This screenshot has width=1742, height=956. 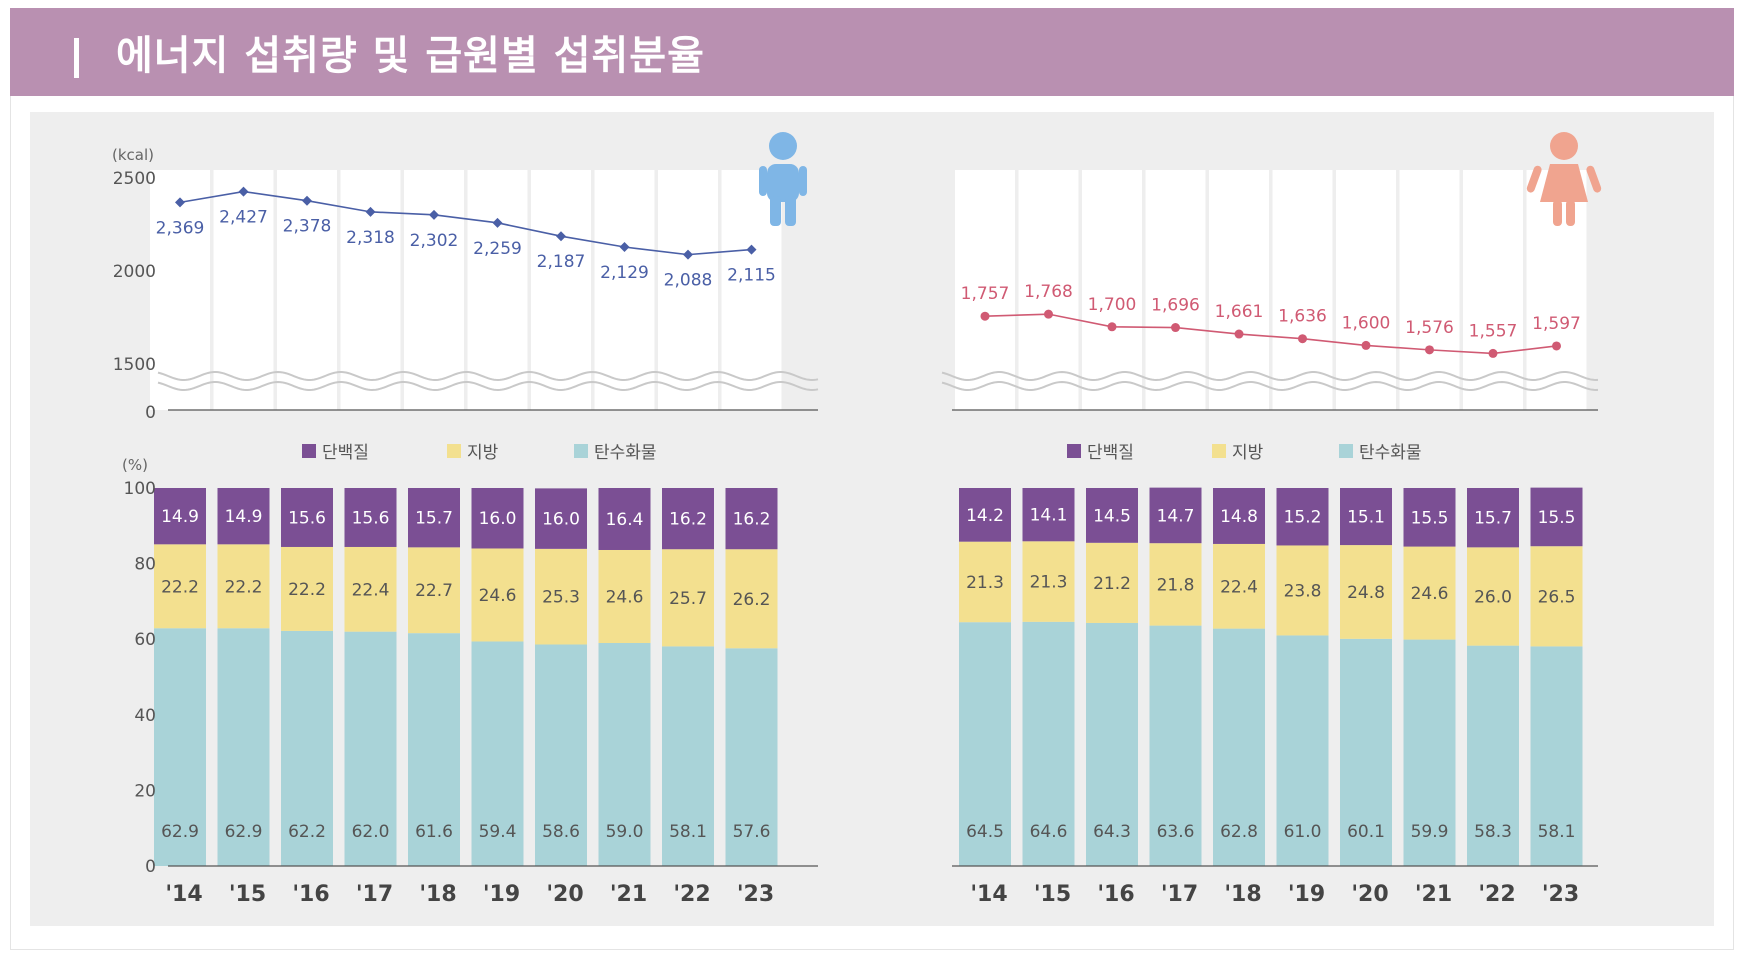 What do you see at coordinates (1110, 453) in the screenshot?
I see `legend-label: 단백질` at bounding box center [1110, 453].